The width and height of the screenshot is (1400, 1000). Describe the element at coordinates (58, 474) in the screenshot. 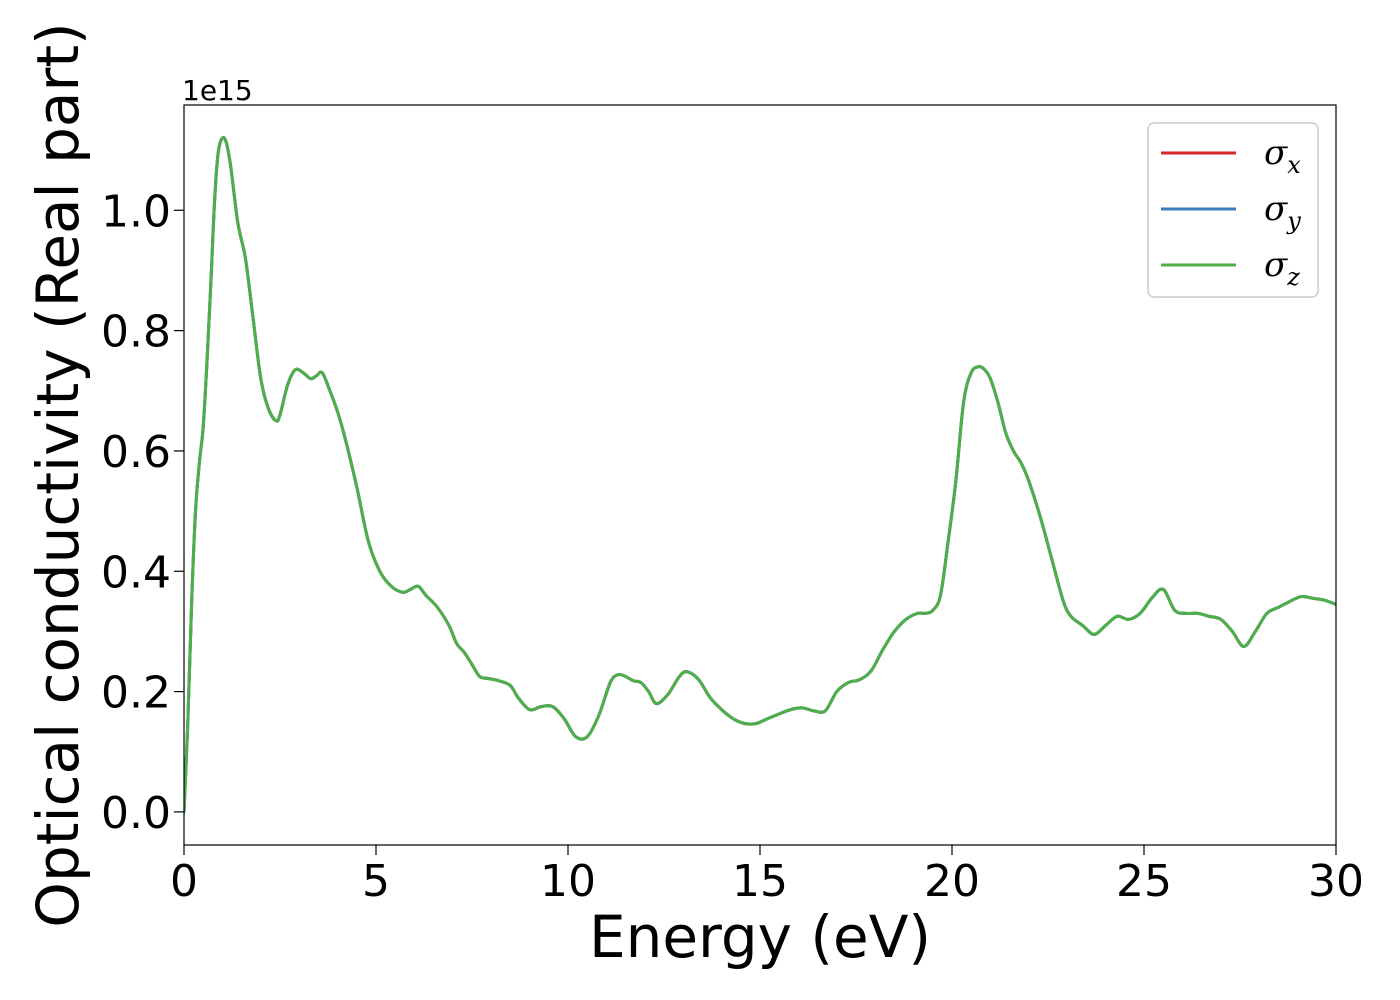

I see `y-axis-title: Optical conductivity (Real part)` at that location.